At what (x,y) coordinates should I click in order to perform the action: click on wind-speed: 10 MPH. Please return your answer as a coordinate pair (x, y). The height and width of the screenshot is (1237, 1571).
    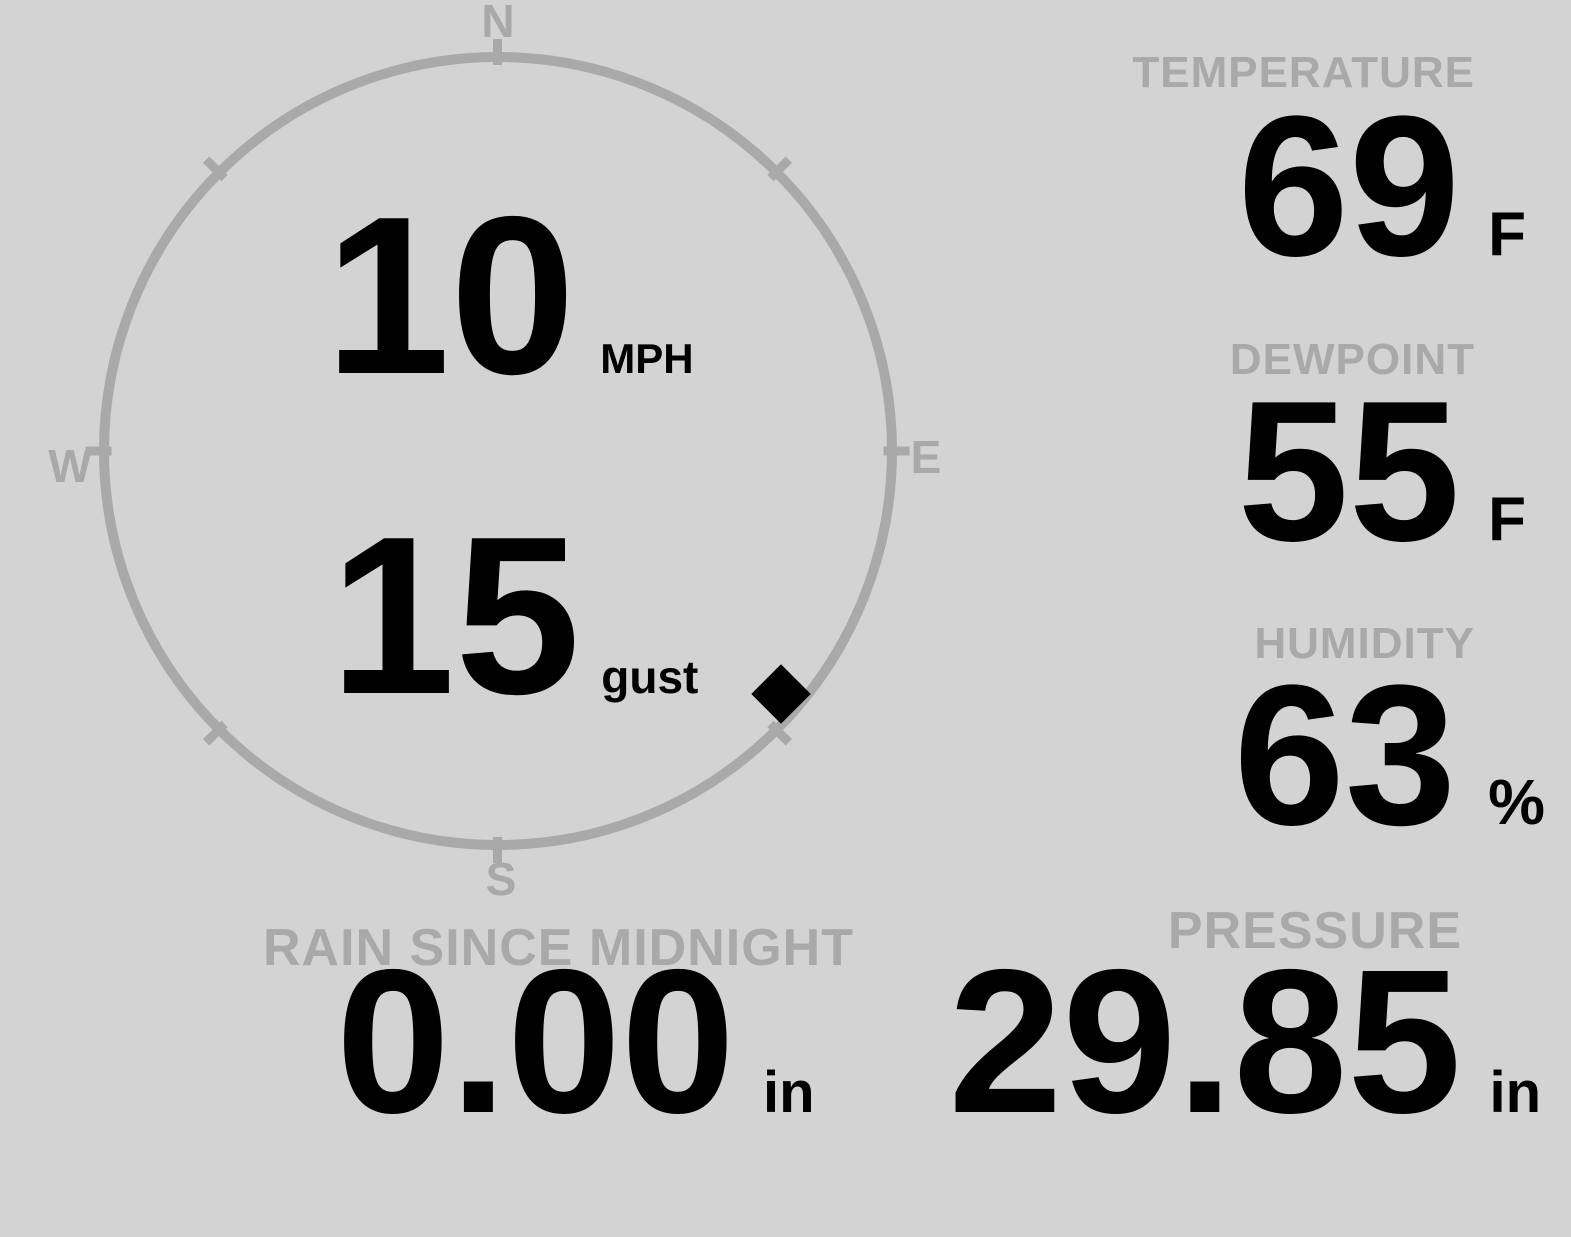
    Looking at the image, I should click on (509, 295).